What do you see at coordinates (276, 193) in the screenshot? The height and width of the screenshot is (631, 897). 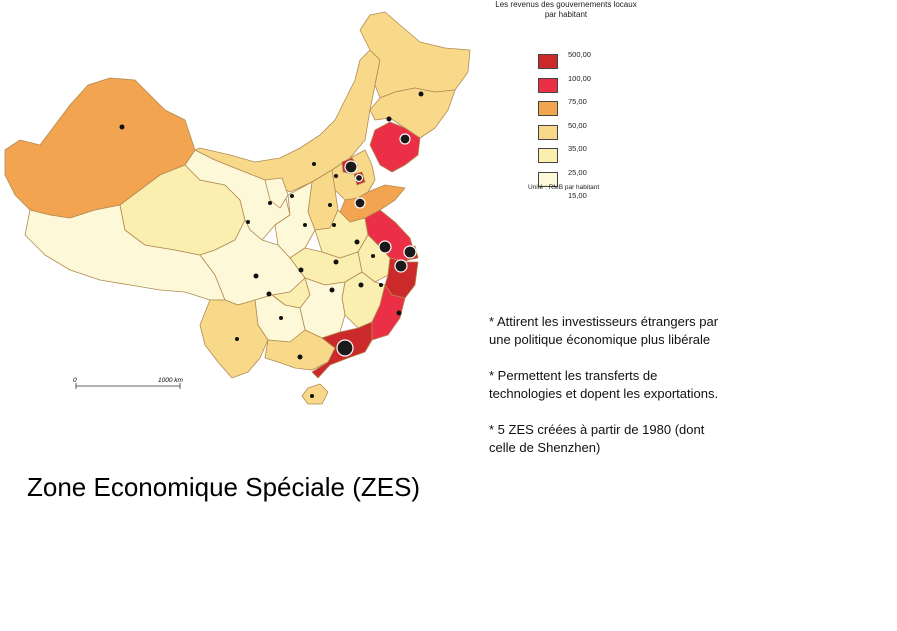 I see `province-ningxia` at bounding box center [276, 193].